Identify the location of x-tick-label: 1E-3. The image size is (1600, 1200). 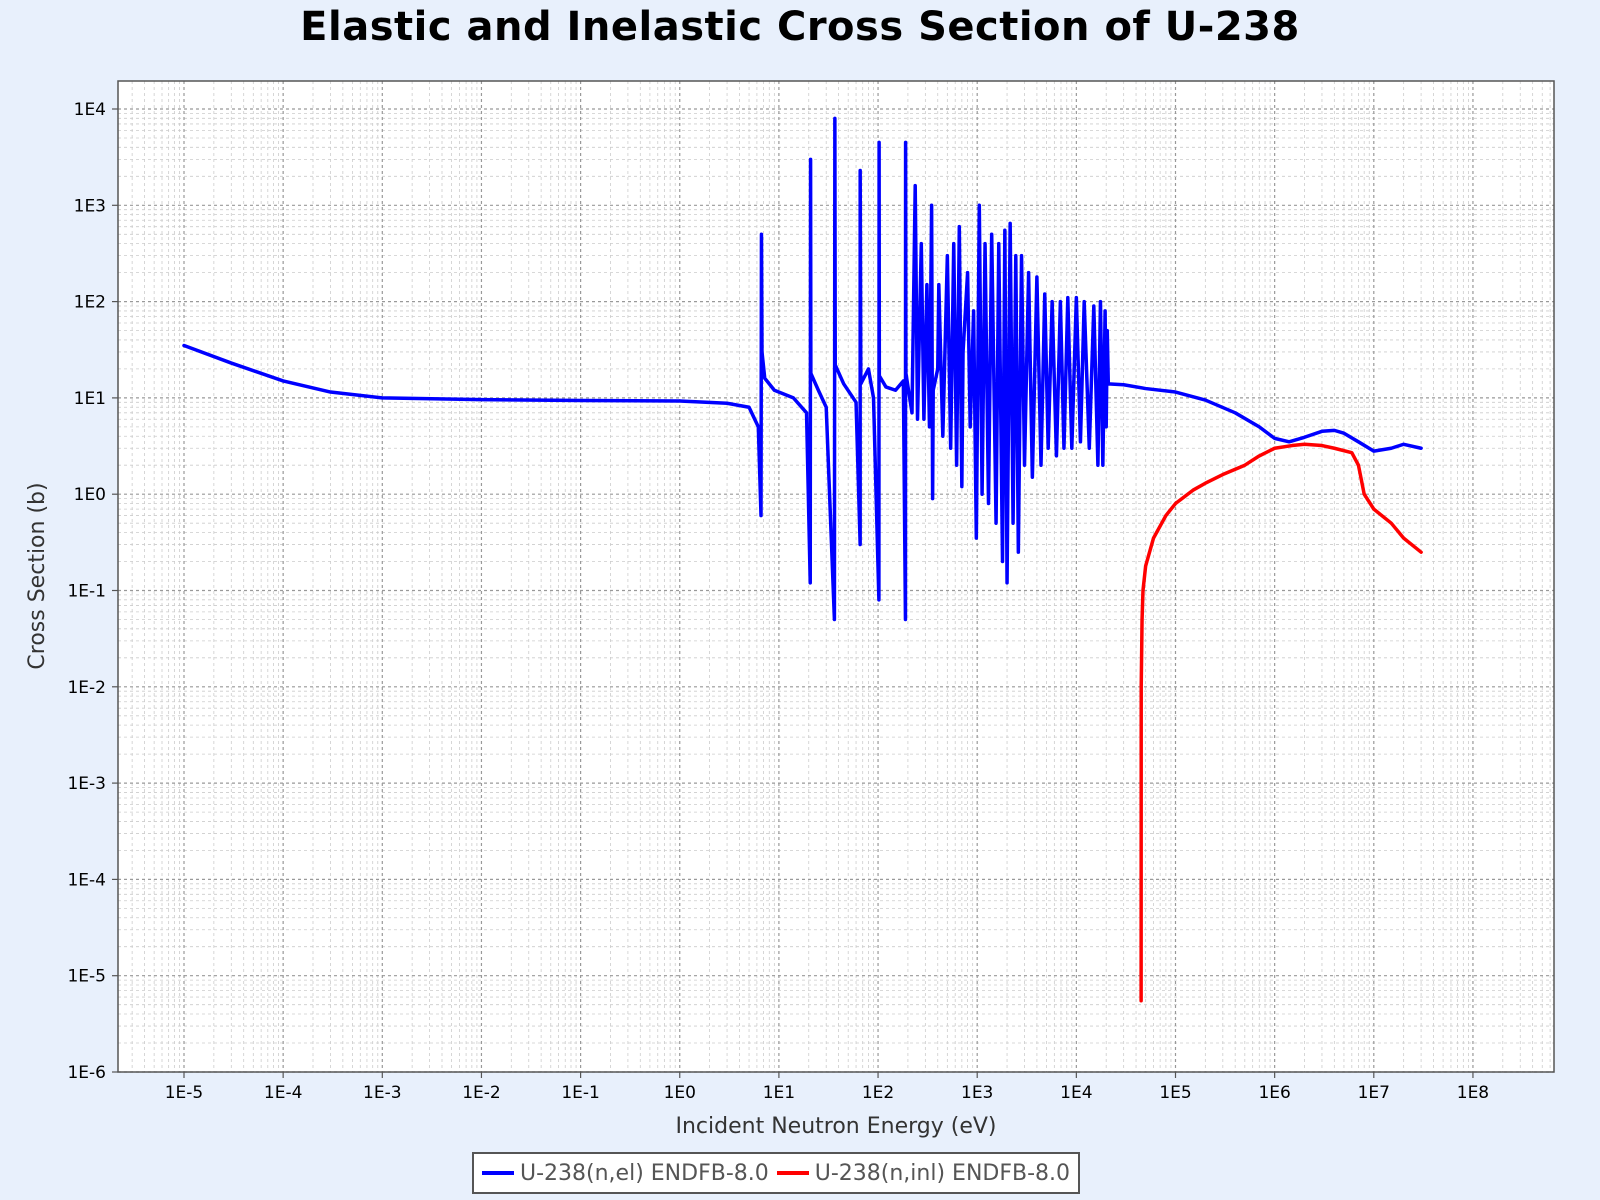
(382, 1093).